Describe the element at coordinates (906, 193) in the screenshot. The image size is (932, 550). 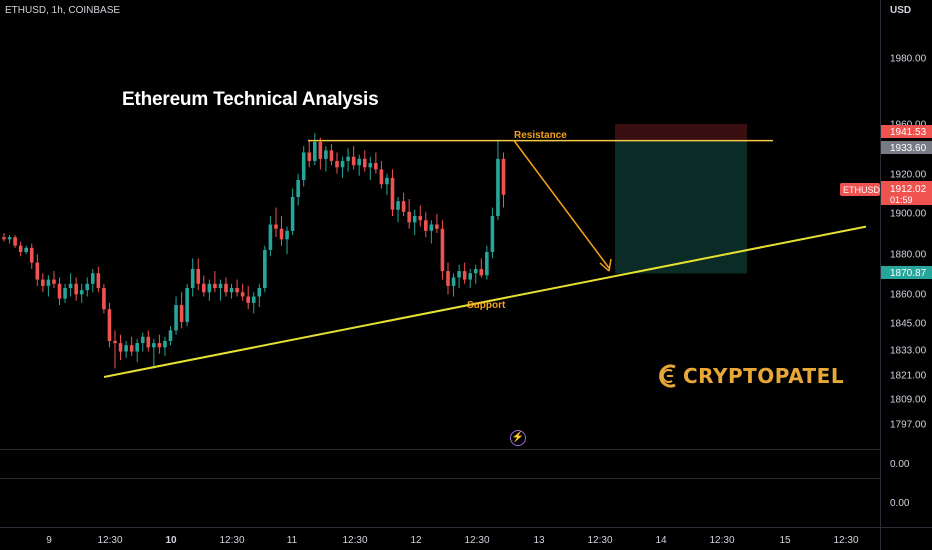
I see `last-price-badge` at that location.